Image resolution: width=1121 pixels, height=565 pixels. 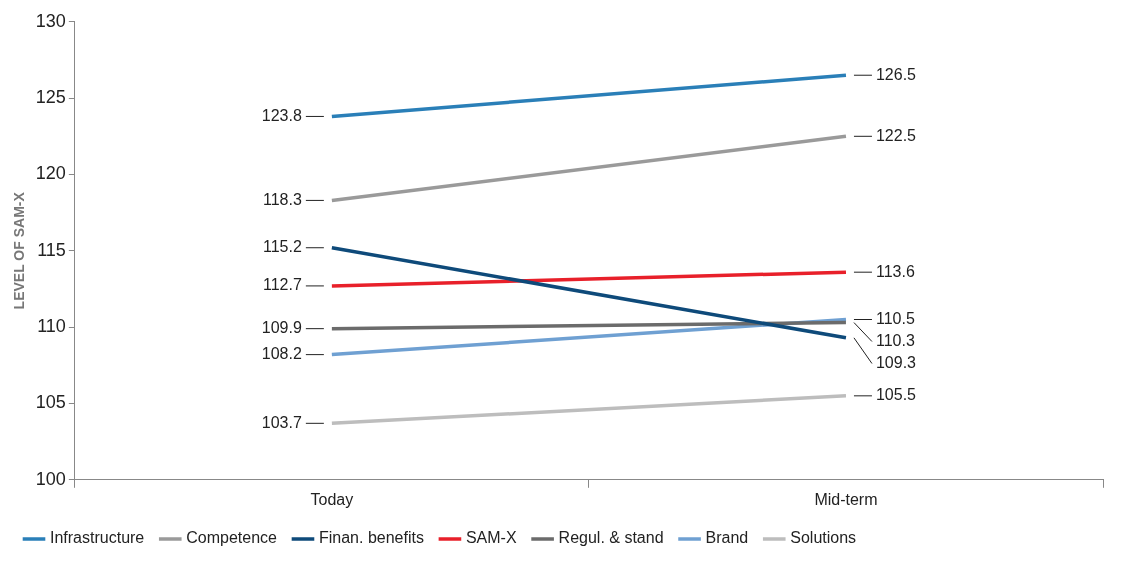 I want to click on legend-label: Infrastructure, so click(x=97, y=538).